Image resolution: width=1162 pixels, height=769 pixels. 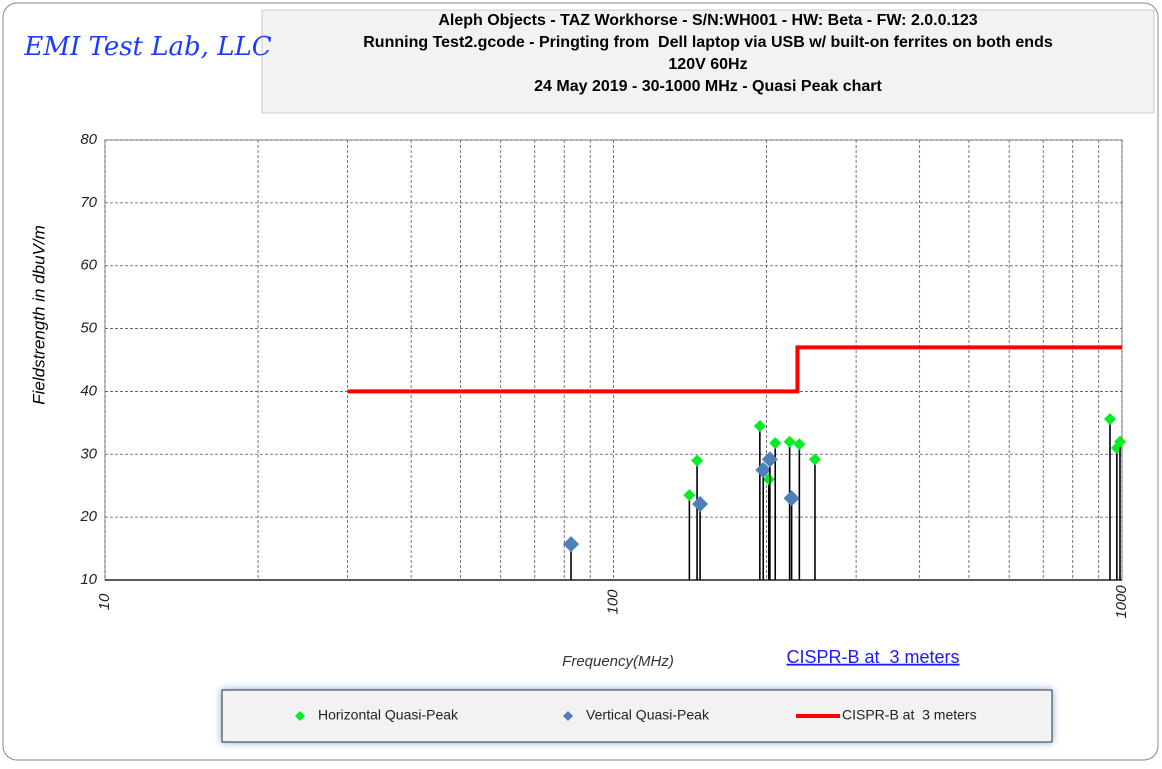 What do you see at coordinates (388, 715) in the screenshot?
I see `legend-label: Horizontal Quasi-Peak` at bounding box center [388, 715].